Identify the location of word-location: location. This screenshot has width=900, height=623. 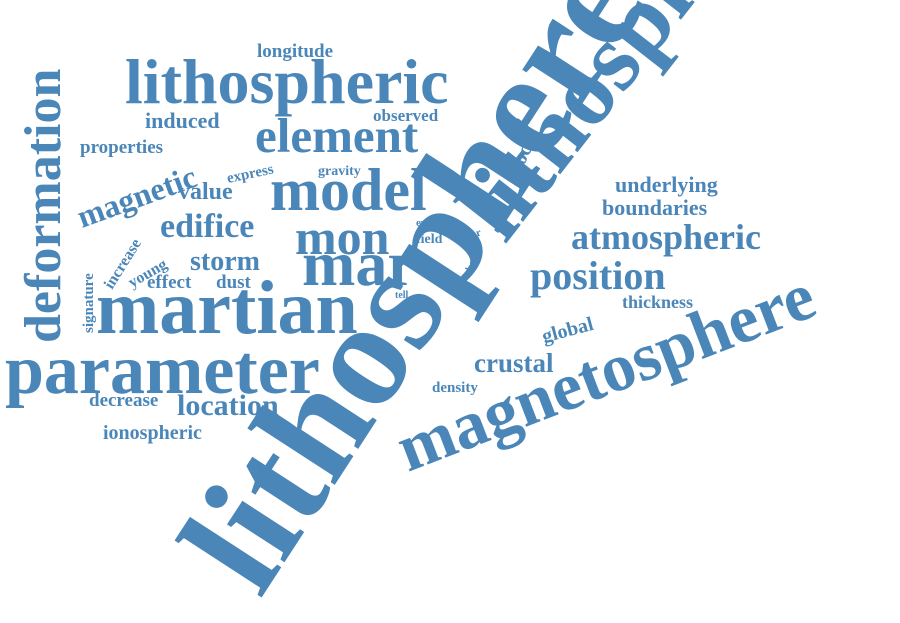
(228, 405).